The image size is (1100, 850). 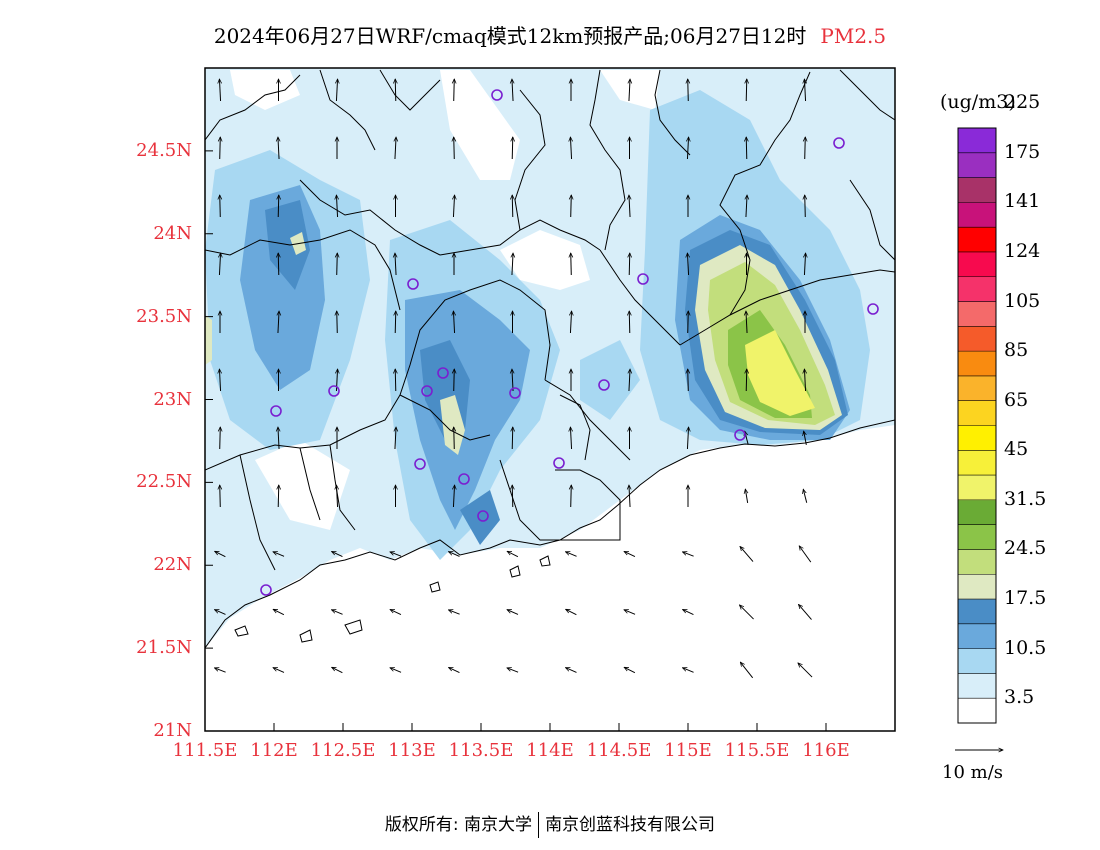 I want to click on colorbar-label: 45, so click(x=1016, y=449).